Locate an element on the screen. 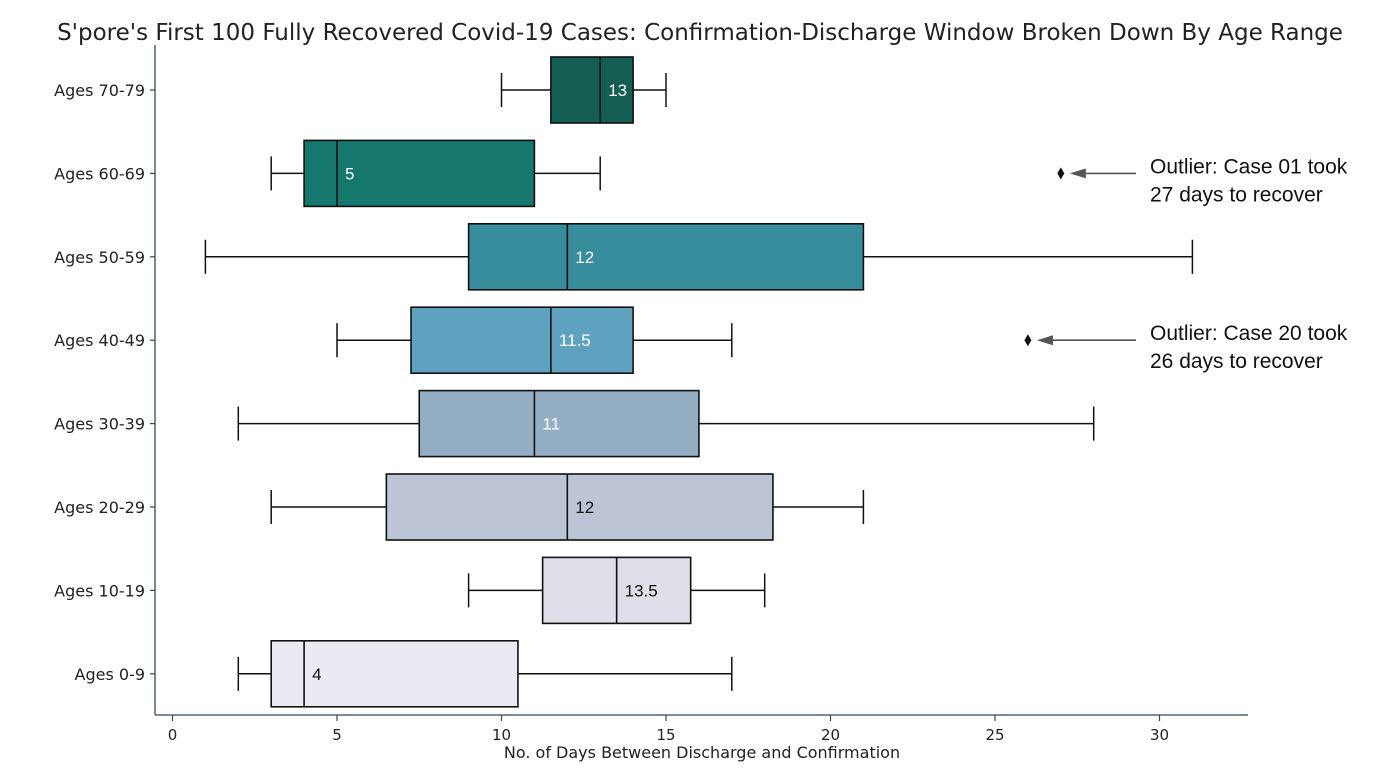  median-label: 4 is located at coordinates (316, 674).